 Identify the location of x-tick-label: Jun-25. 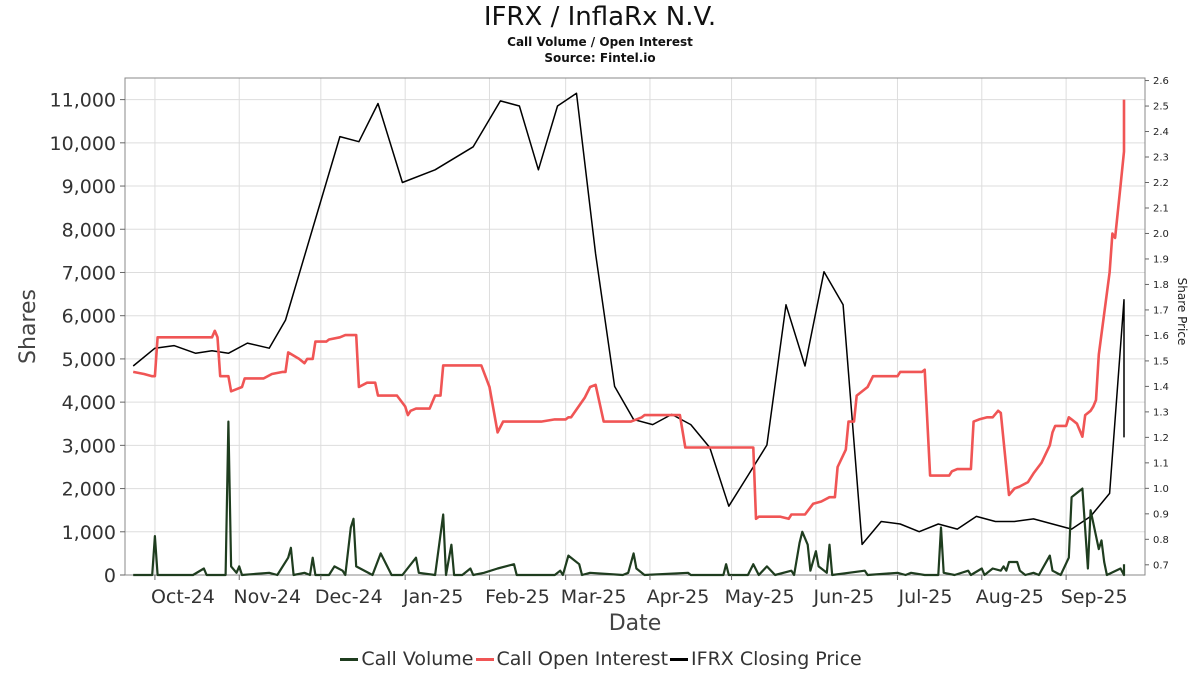
(844, 597).